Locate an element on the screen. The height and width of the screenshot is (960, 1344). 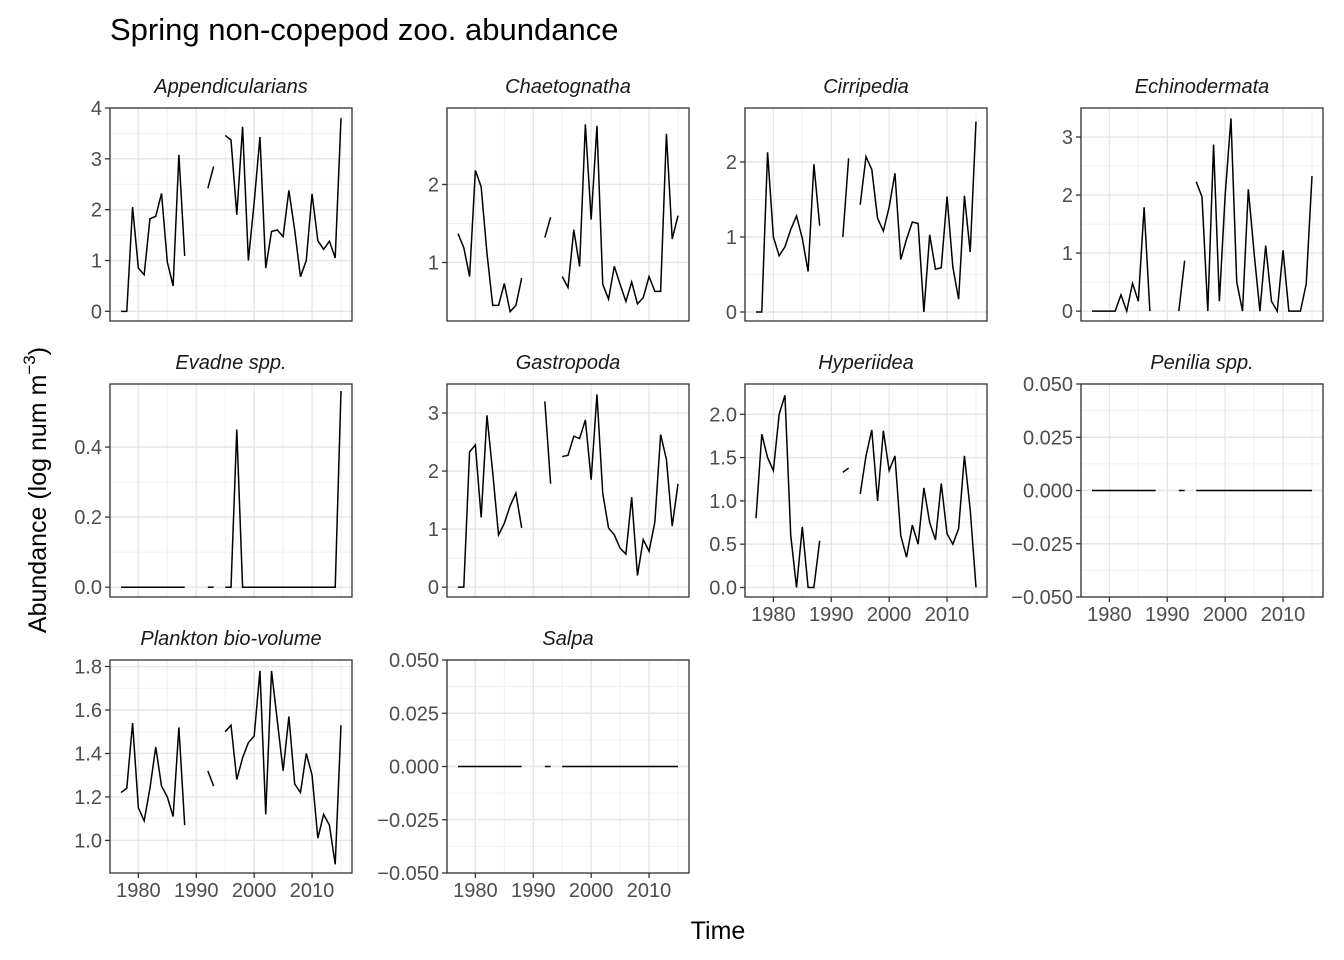
y-tick-label: 1.4 is located at coordinates (88, 754).